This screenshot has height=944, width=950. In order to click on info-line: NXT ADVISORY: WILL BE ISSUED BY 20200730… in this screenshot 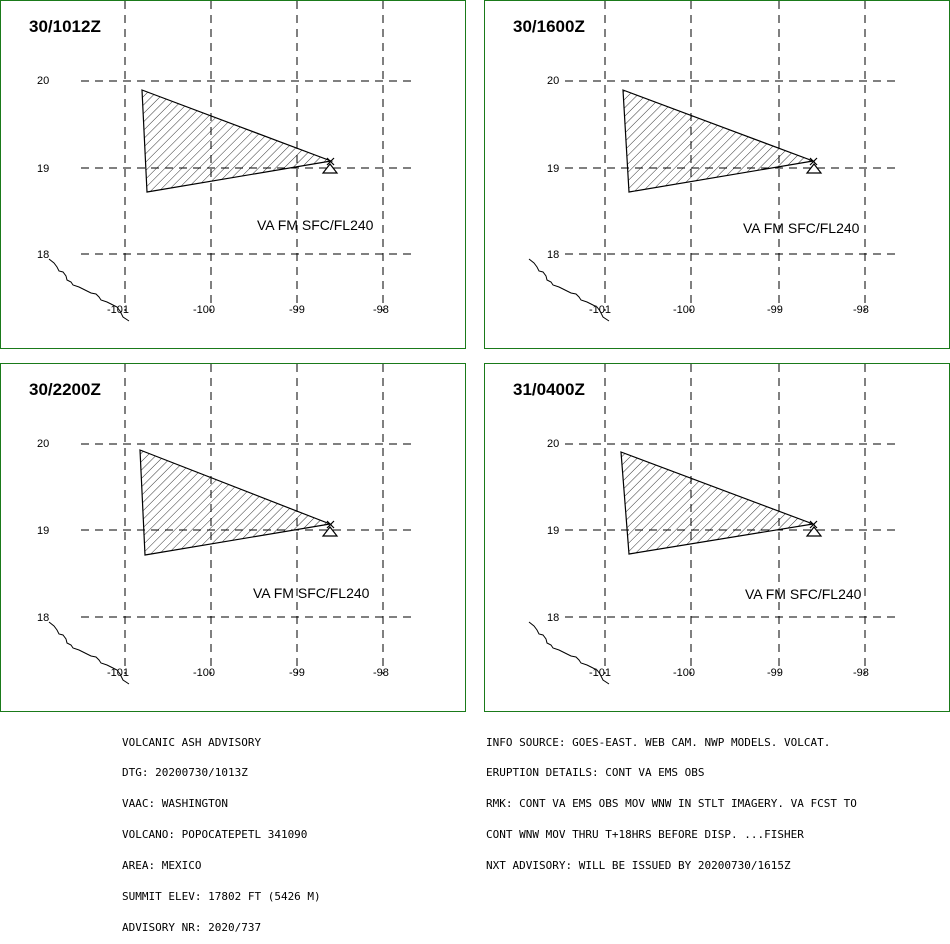, I will do `click(638, 866)`.